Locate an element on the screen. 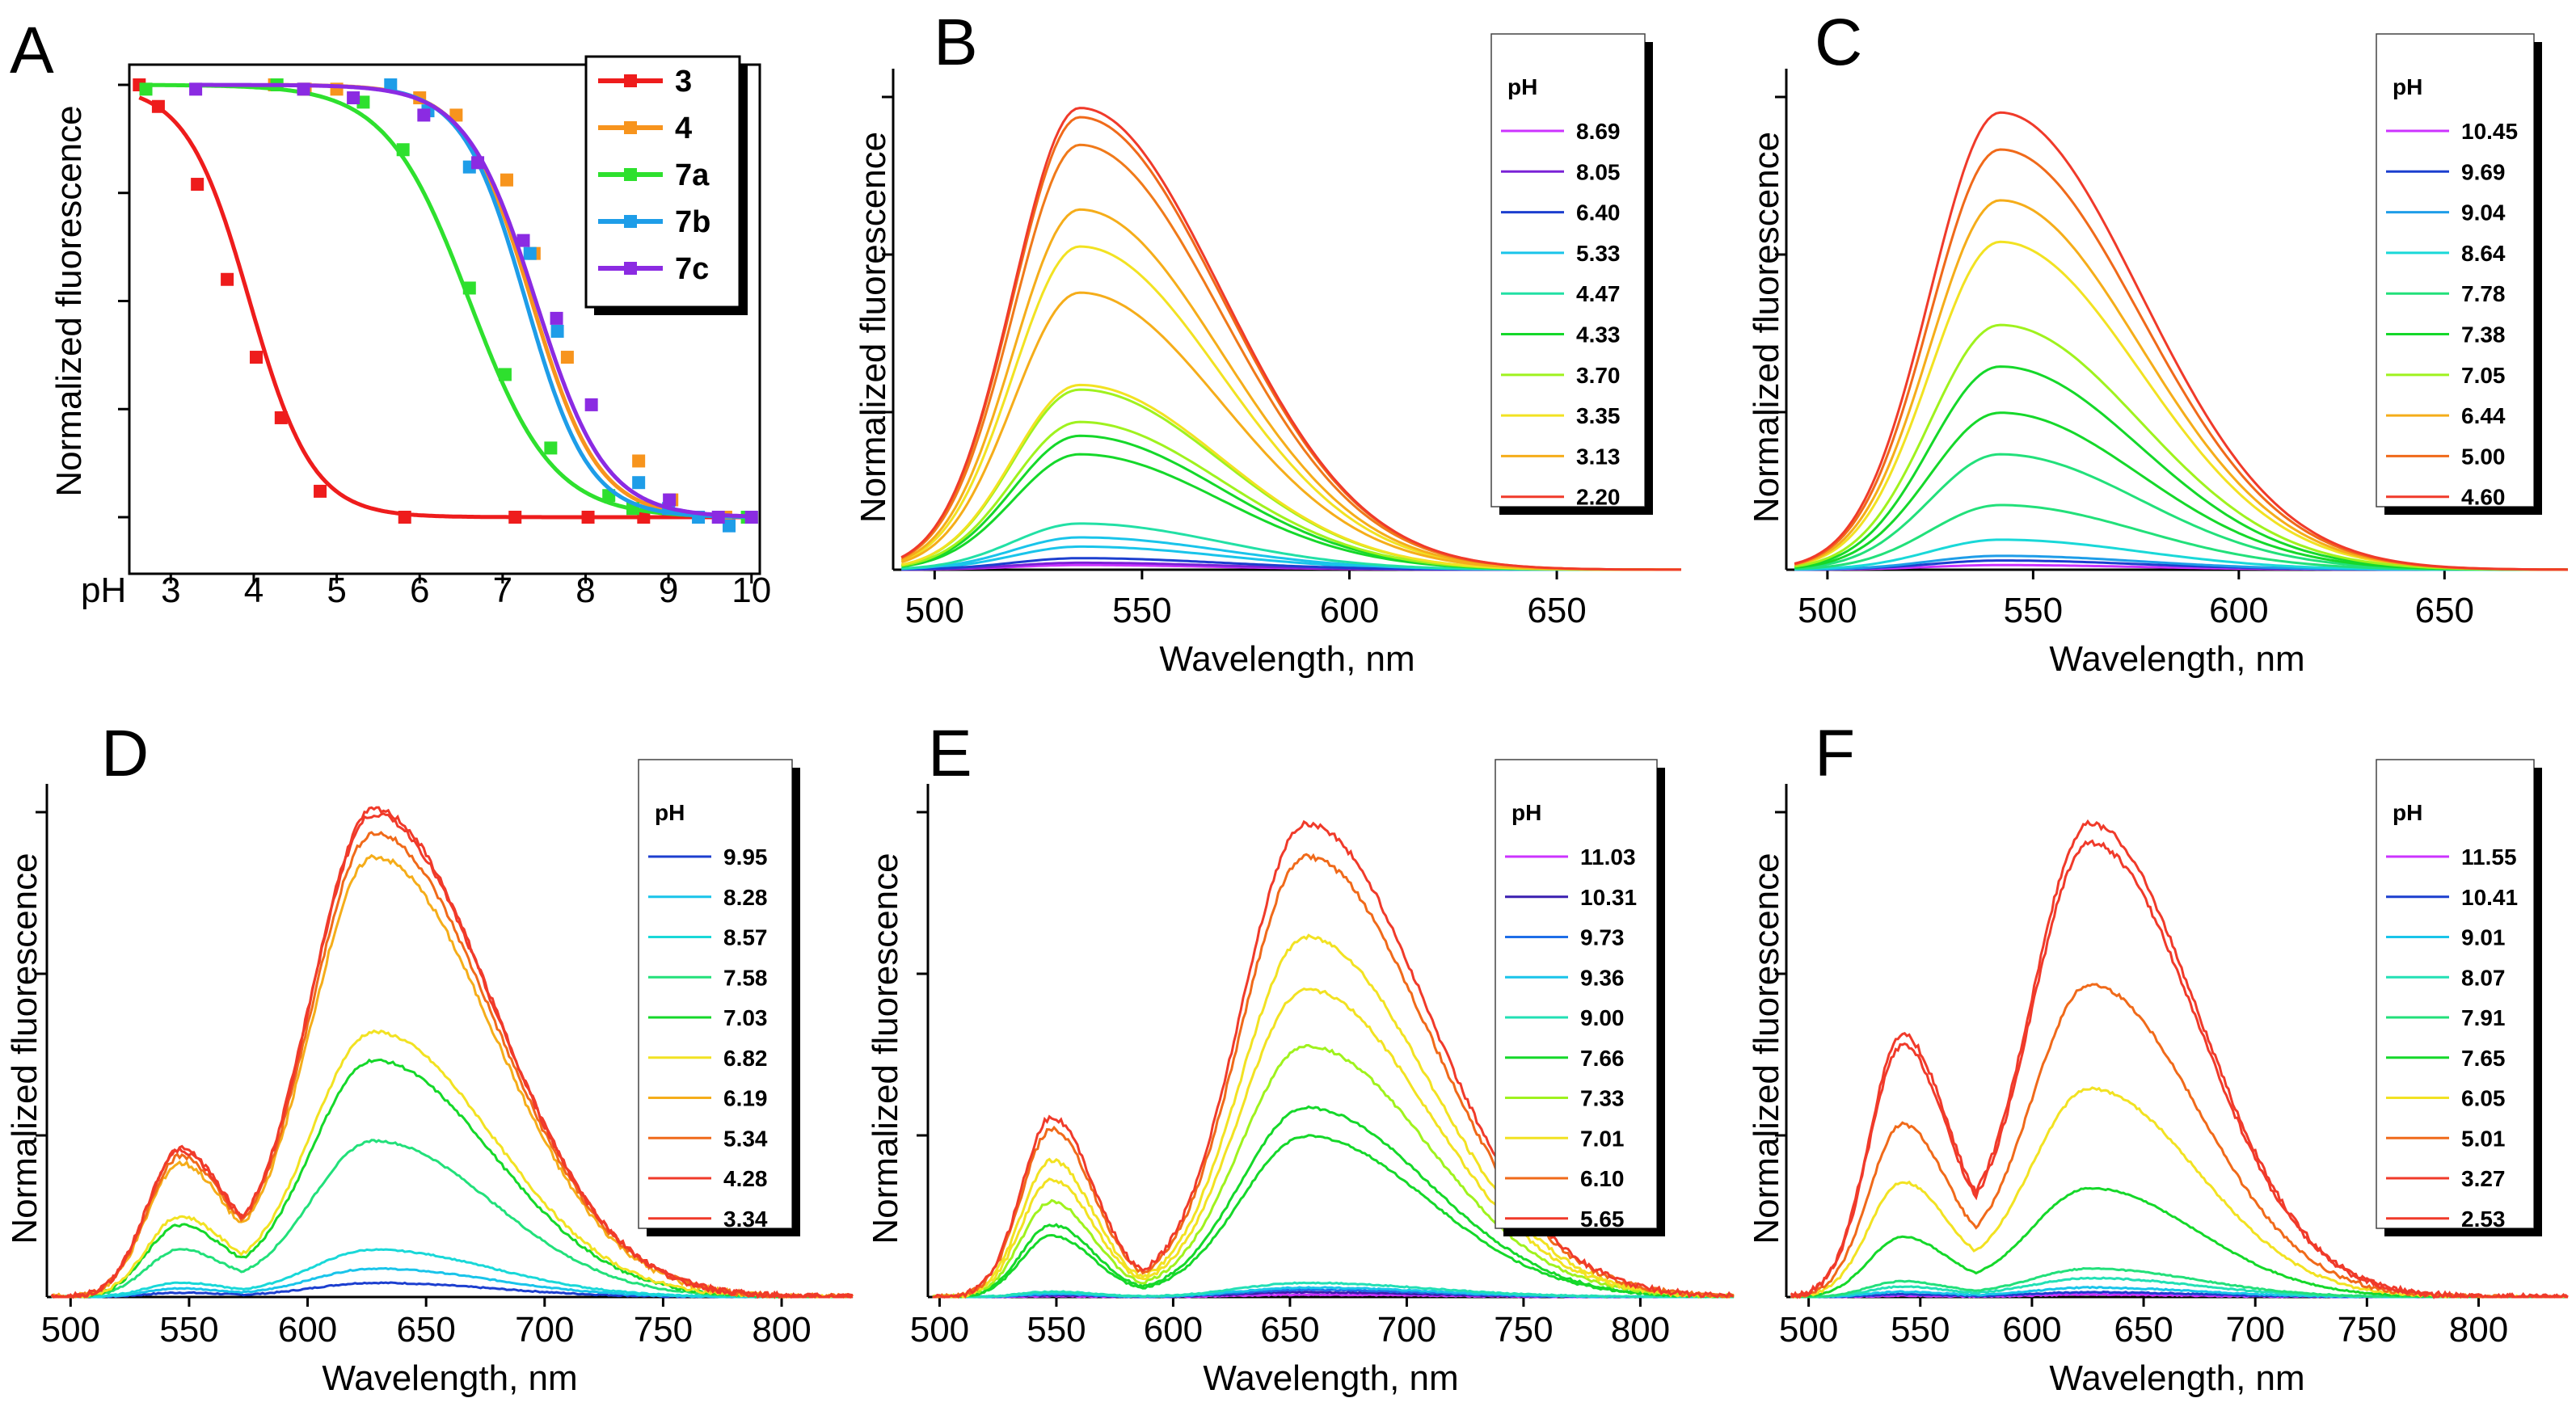 This screenshot has width=2576, height=1415. legend-label: 8.07 is located at coordinates (2483, 977).